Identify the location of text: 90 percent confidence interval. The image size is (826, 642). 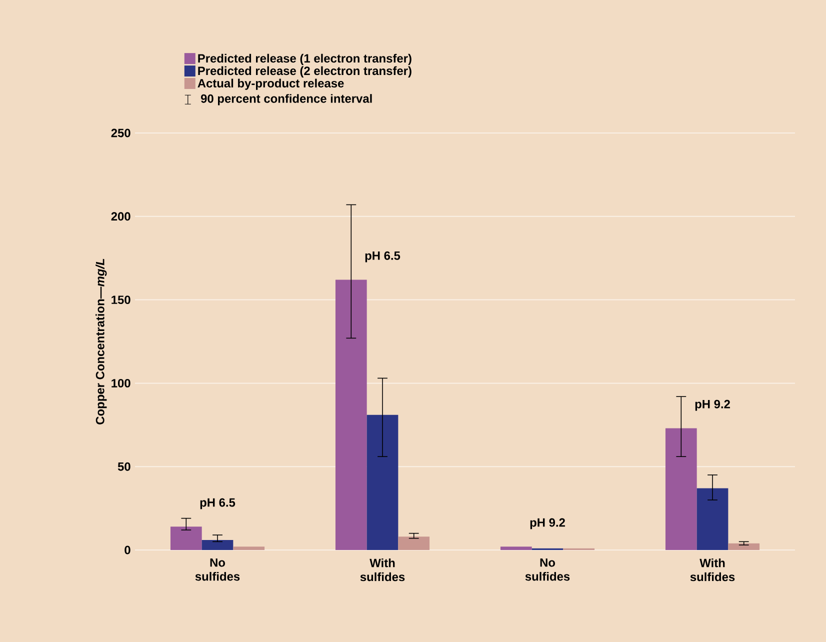
(286, 100).